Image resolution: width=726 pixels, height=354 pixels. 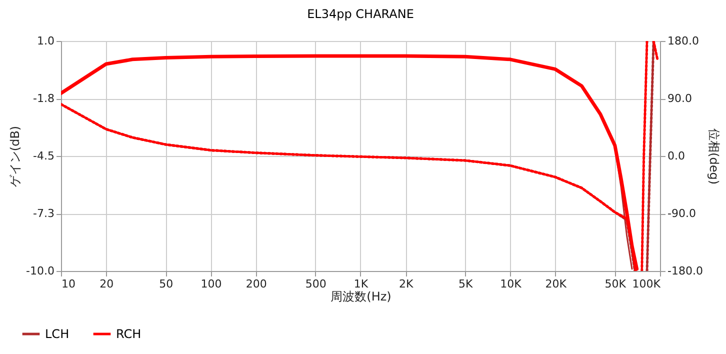 What do you see at coordinates (15, 157) in the screenshot?
I see `y-axis-title: ゲイン(dB)` at bounding box center [15, 157].